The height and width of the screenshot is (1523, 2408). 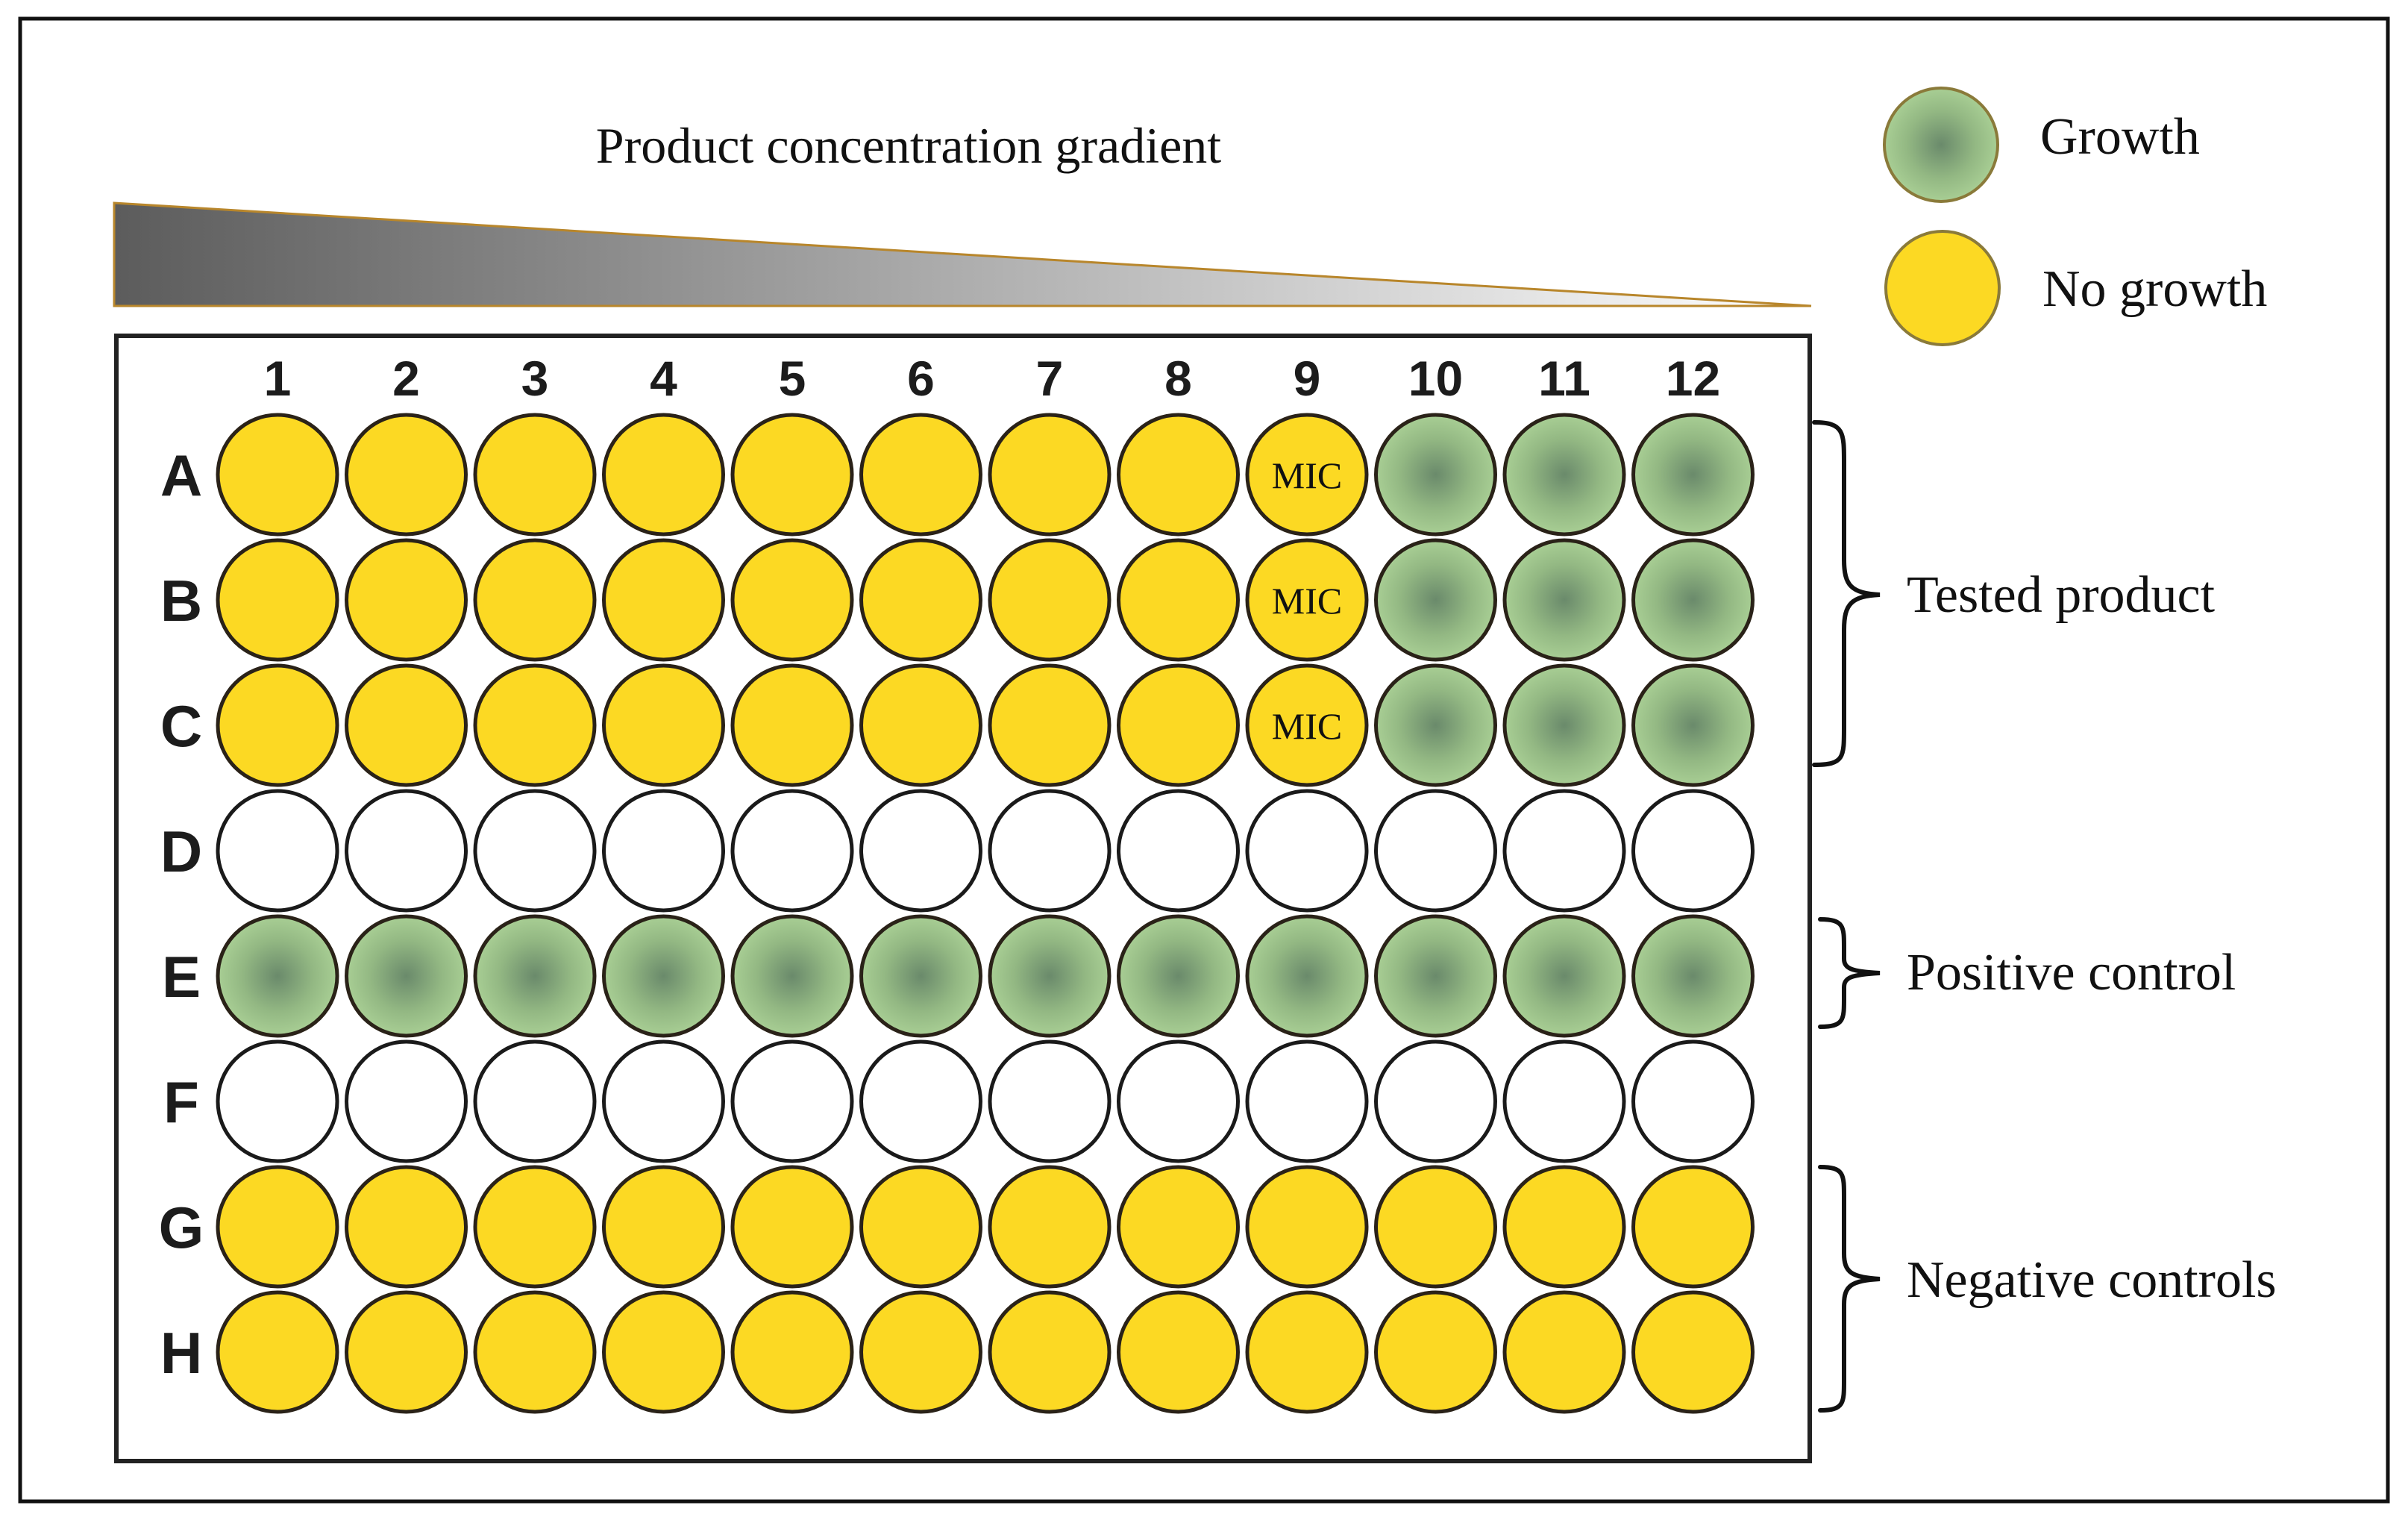 What do you see at coordinates (993, 378) in the screenshot?
I see `column-labels: 1 2 3 4 5 6 7 8 9 10 11 12` at bounding box center [993, 378].